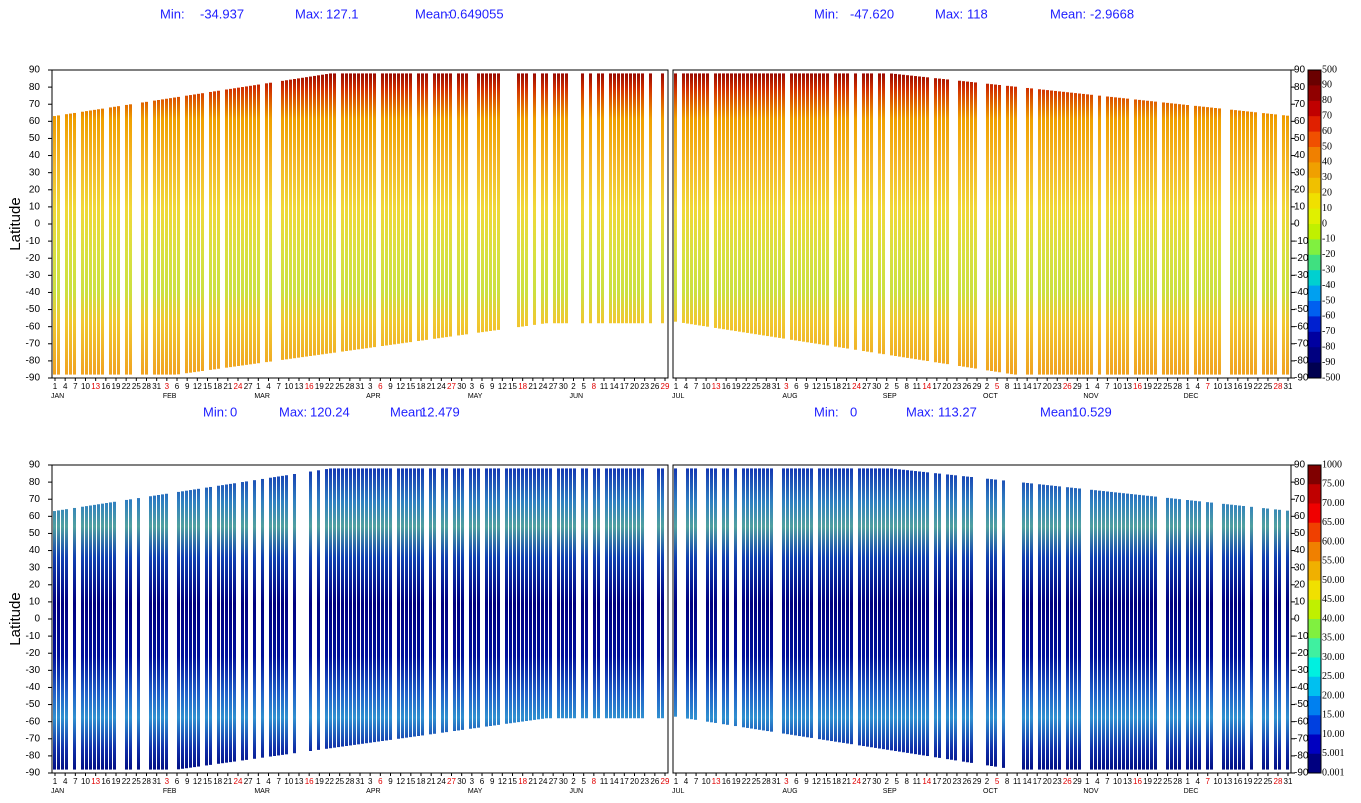 This screenshot has height=803, width=1361. I want to click on y-tick-label: 40, so click(35, 550).